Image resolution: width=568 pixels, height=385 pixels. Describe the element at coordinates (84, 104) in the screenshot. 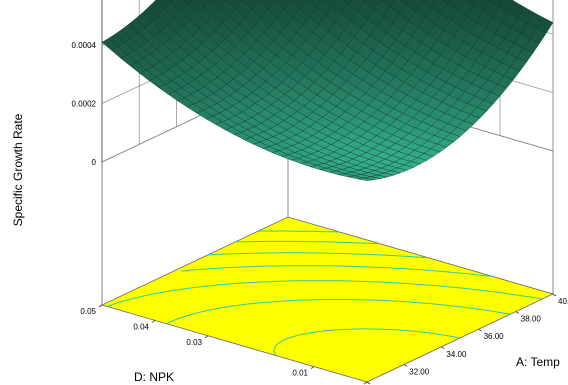

I see `z-tick-label: 0.0002` at that location.